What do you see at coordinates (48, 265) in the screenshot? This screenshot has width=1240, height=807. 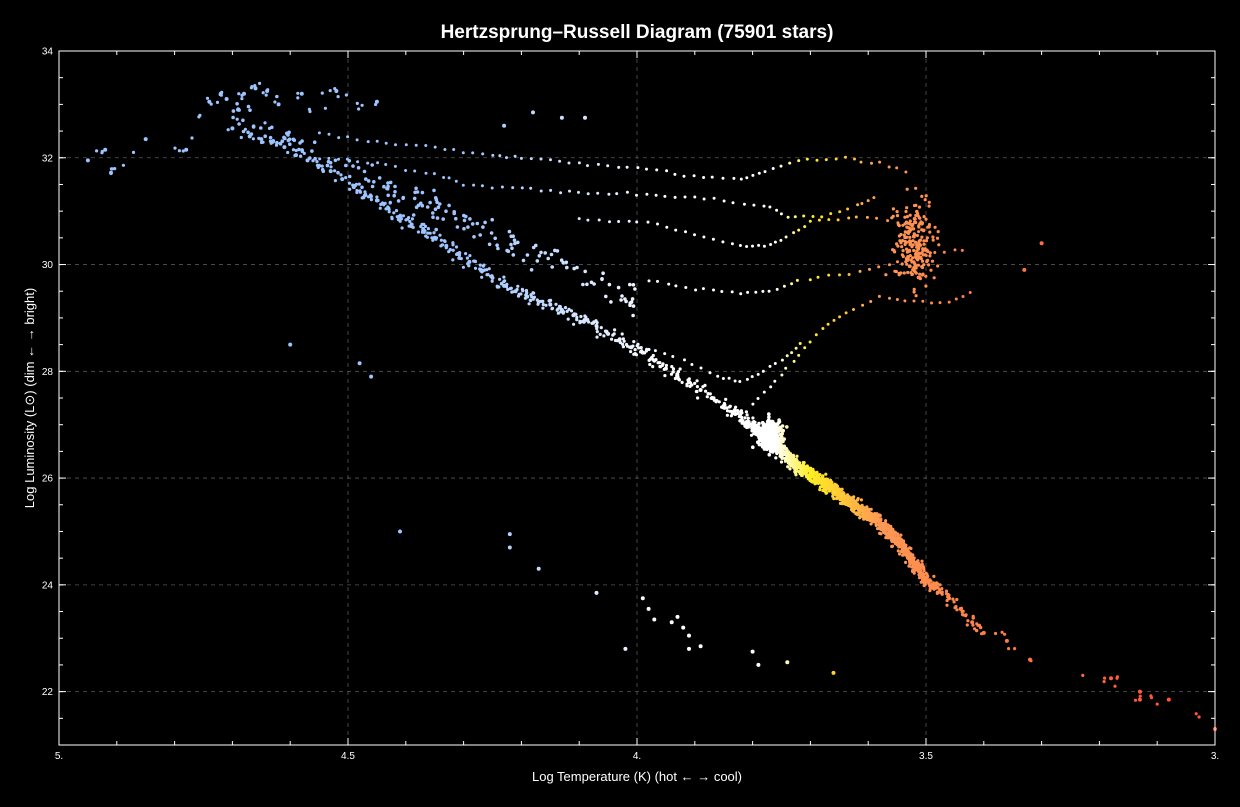 I see `y-tick-label: 30` at bounding box center [48, 265].